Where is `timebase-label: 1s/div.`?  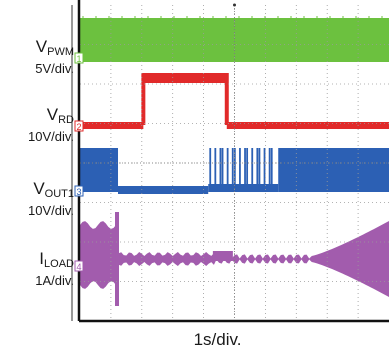 timebase-label: 1s/div. is located at coordinates (217, 339).